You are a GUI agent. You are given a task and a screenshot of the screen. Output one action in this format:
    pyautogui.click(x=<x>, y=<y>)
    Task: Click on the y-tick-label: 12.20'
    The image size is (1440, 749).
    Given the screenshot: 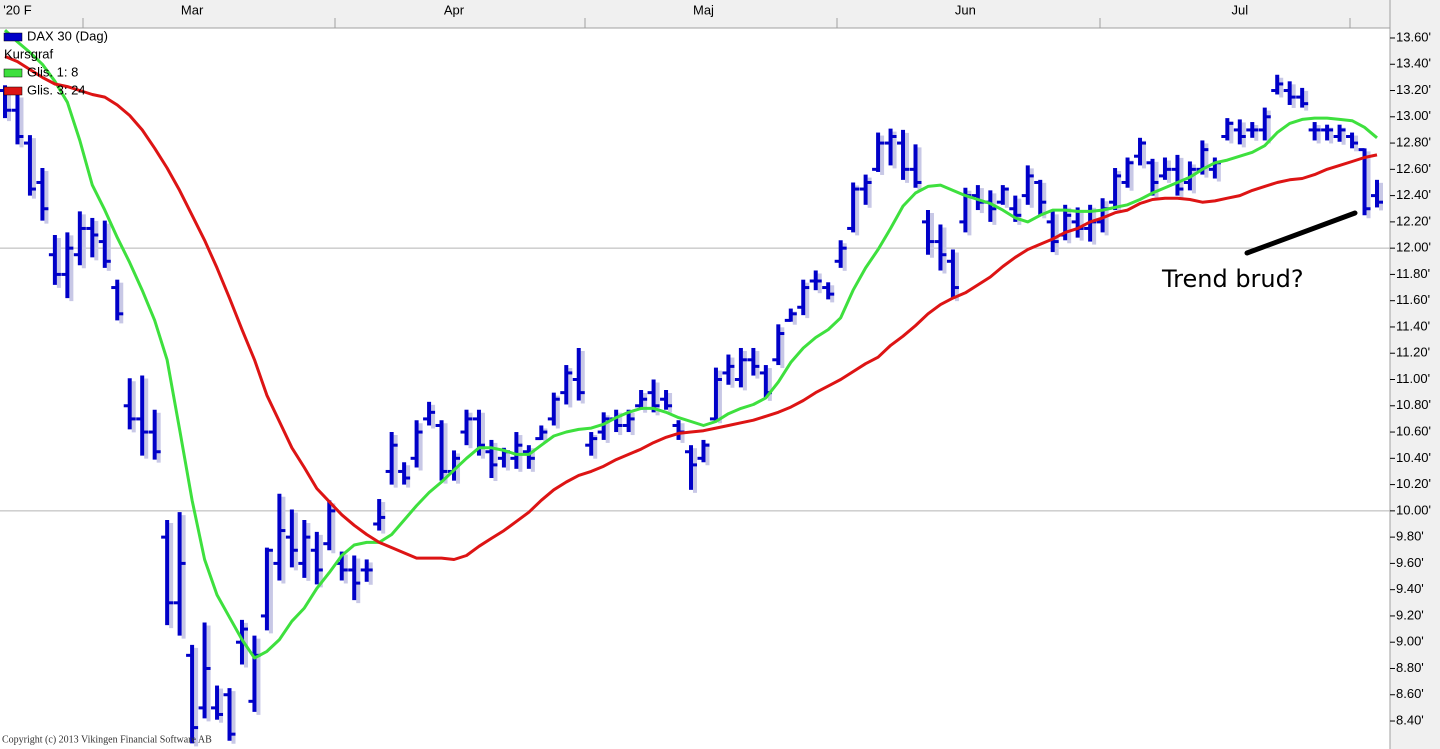 What is the action you would take?
    pyautogui.click(x=1413, y=220)
    